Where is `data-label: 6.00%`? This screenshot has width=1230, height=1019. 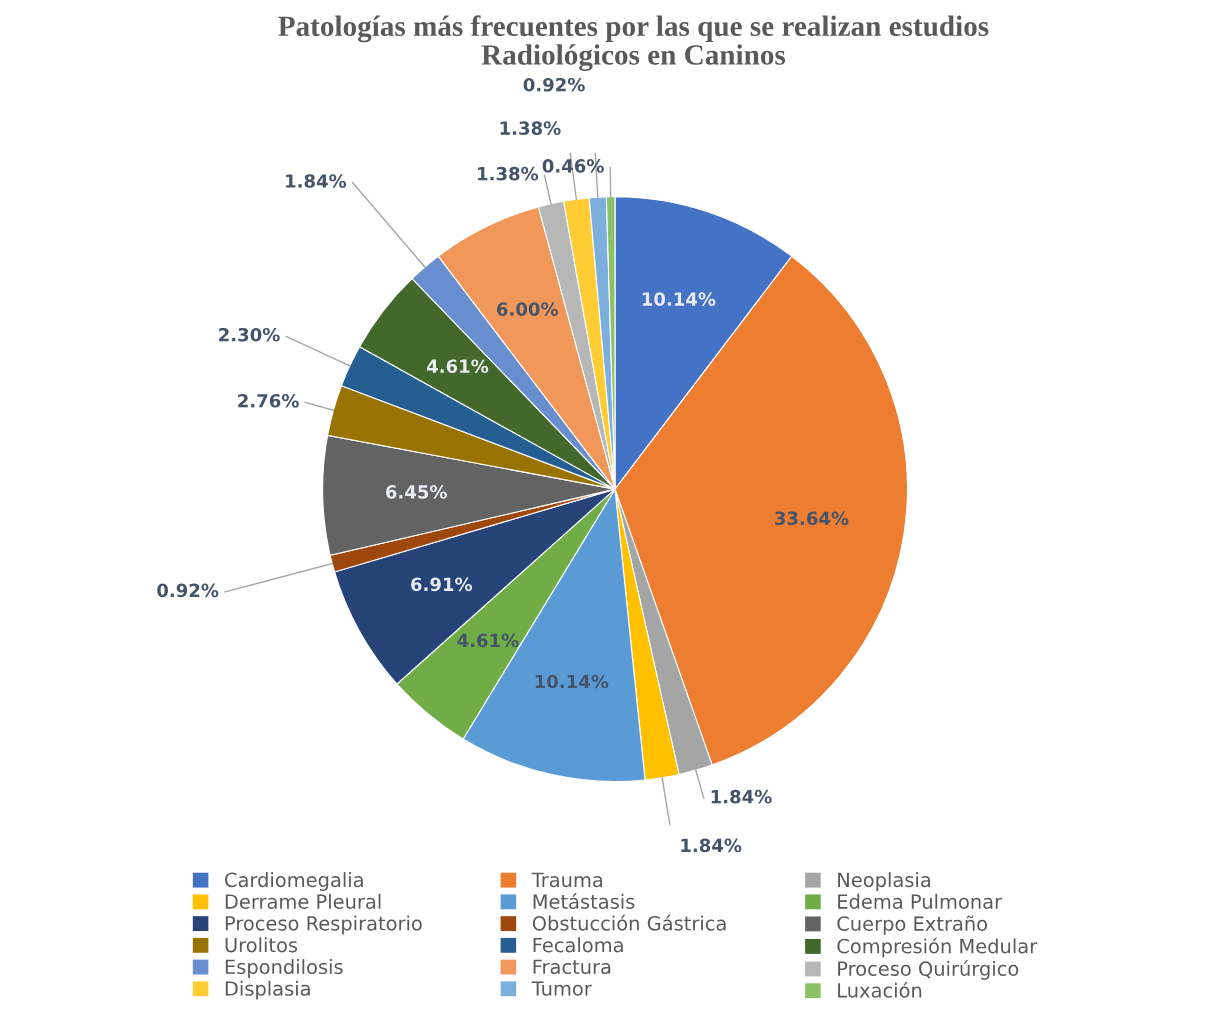
data-label: 6.00% is located at coordinates (527, 309).